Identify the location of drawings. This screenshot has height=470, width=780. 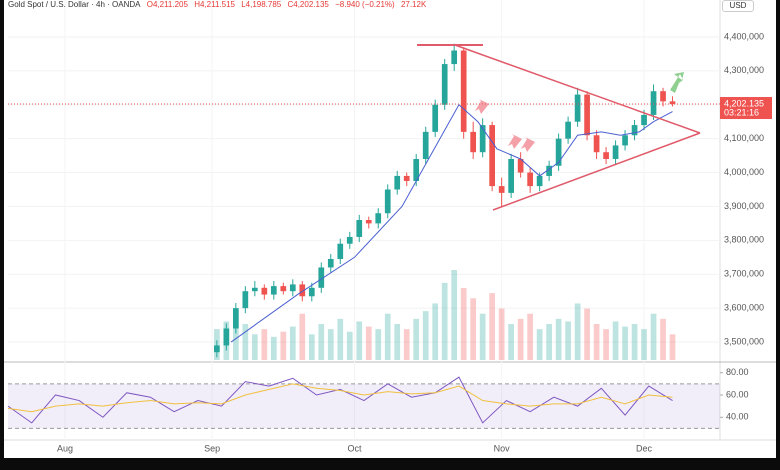
(559, 127).